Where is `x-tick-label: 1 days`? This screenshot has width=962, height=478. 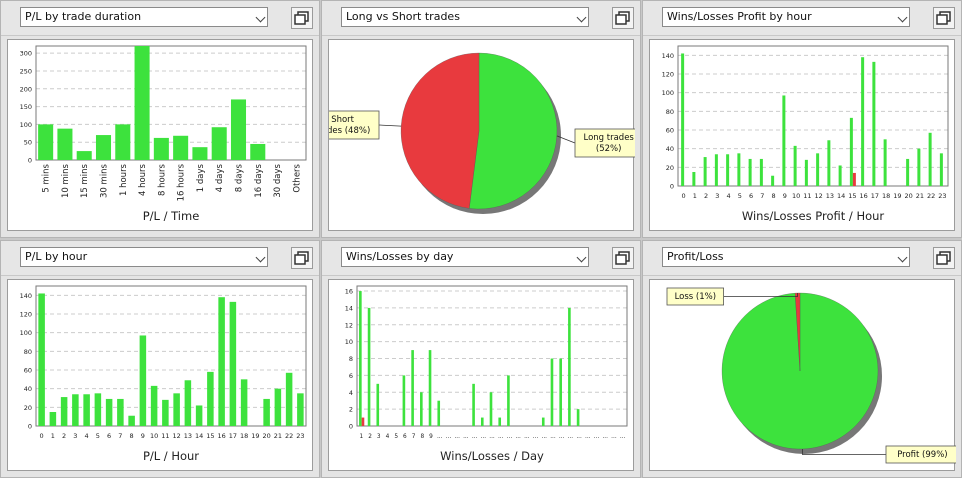 x-tick-label: 1 days is located at coordinates (201, 177).